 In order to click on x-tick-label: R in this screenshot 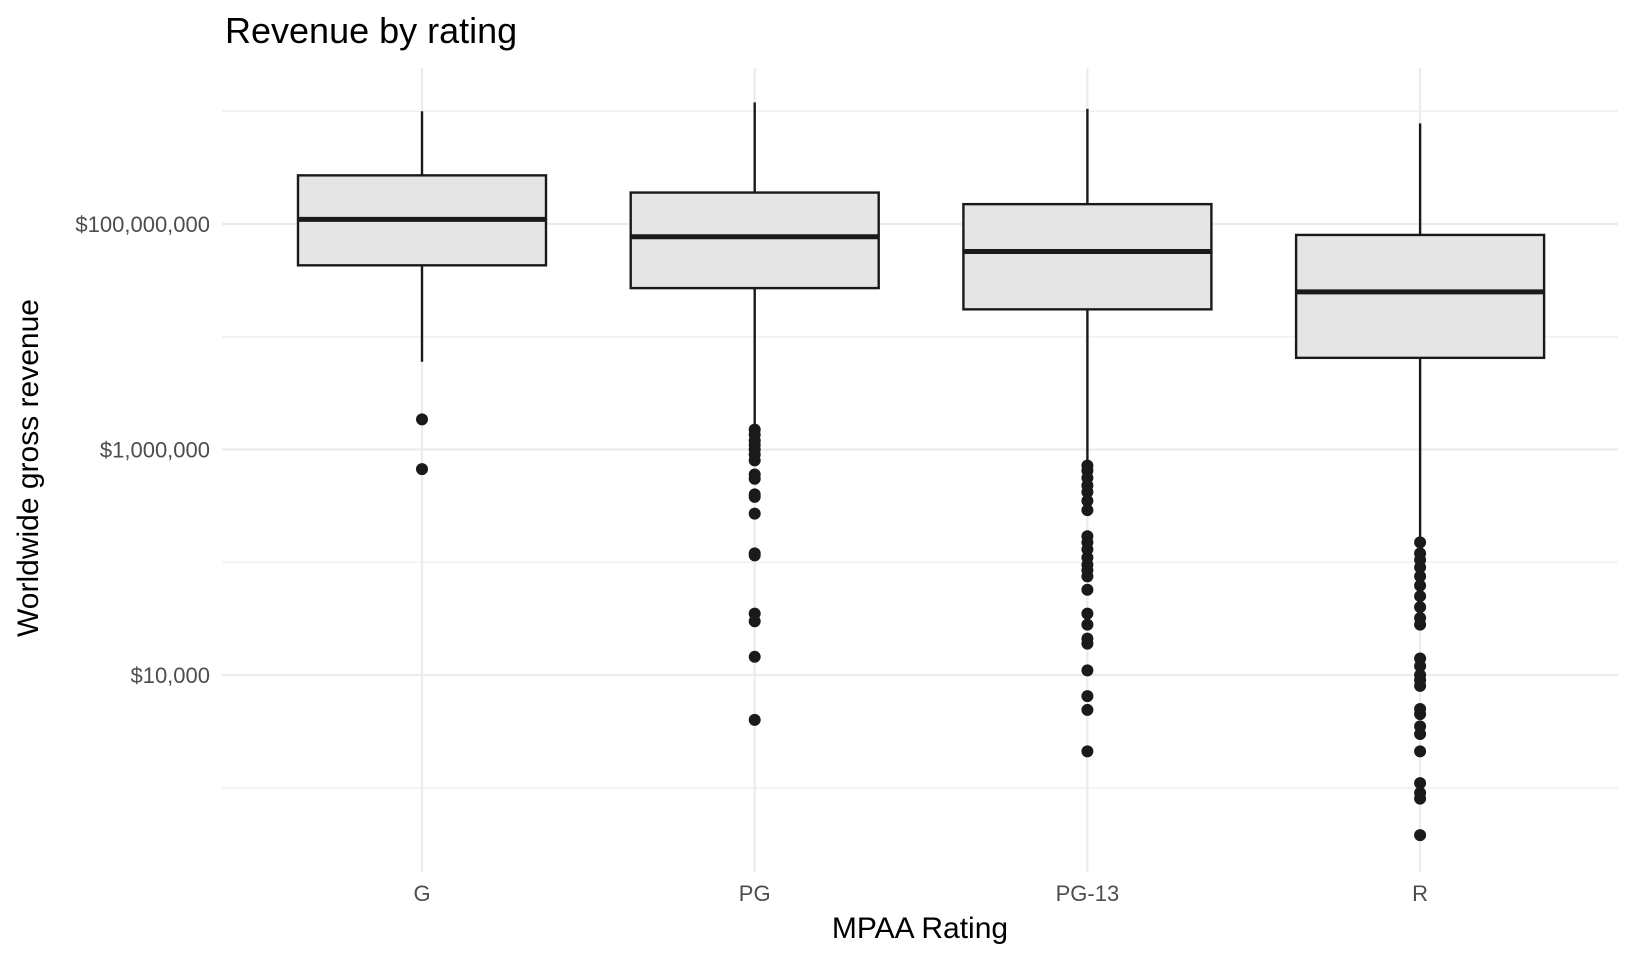, I will do `click(1420, 893)`.